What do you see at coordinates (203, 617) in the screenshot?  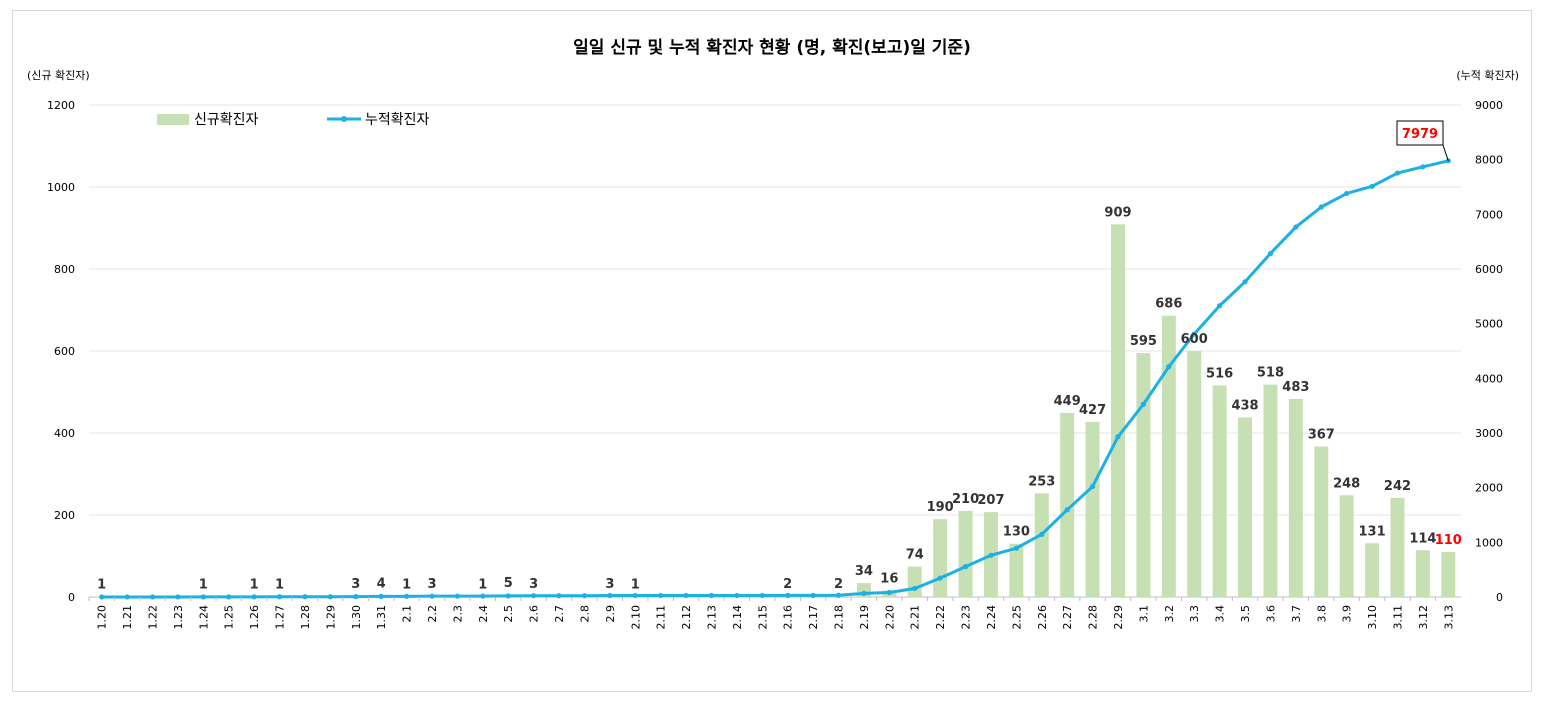 I see `x-tick-label: 1.24` at bounding box center [203, 617].